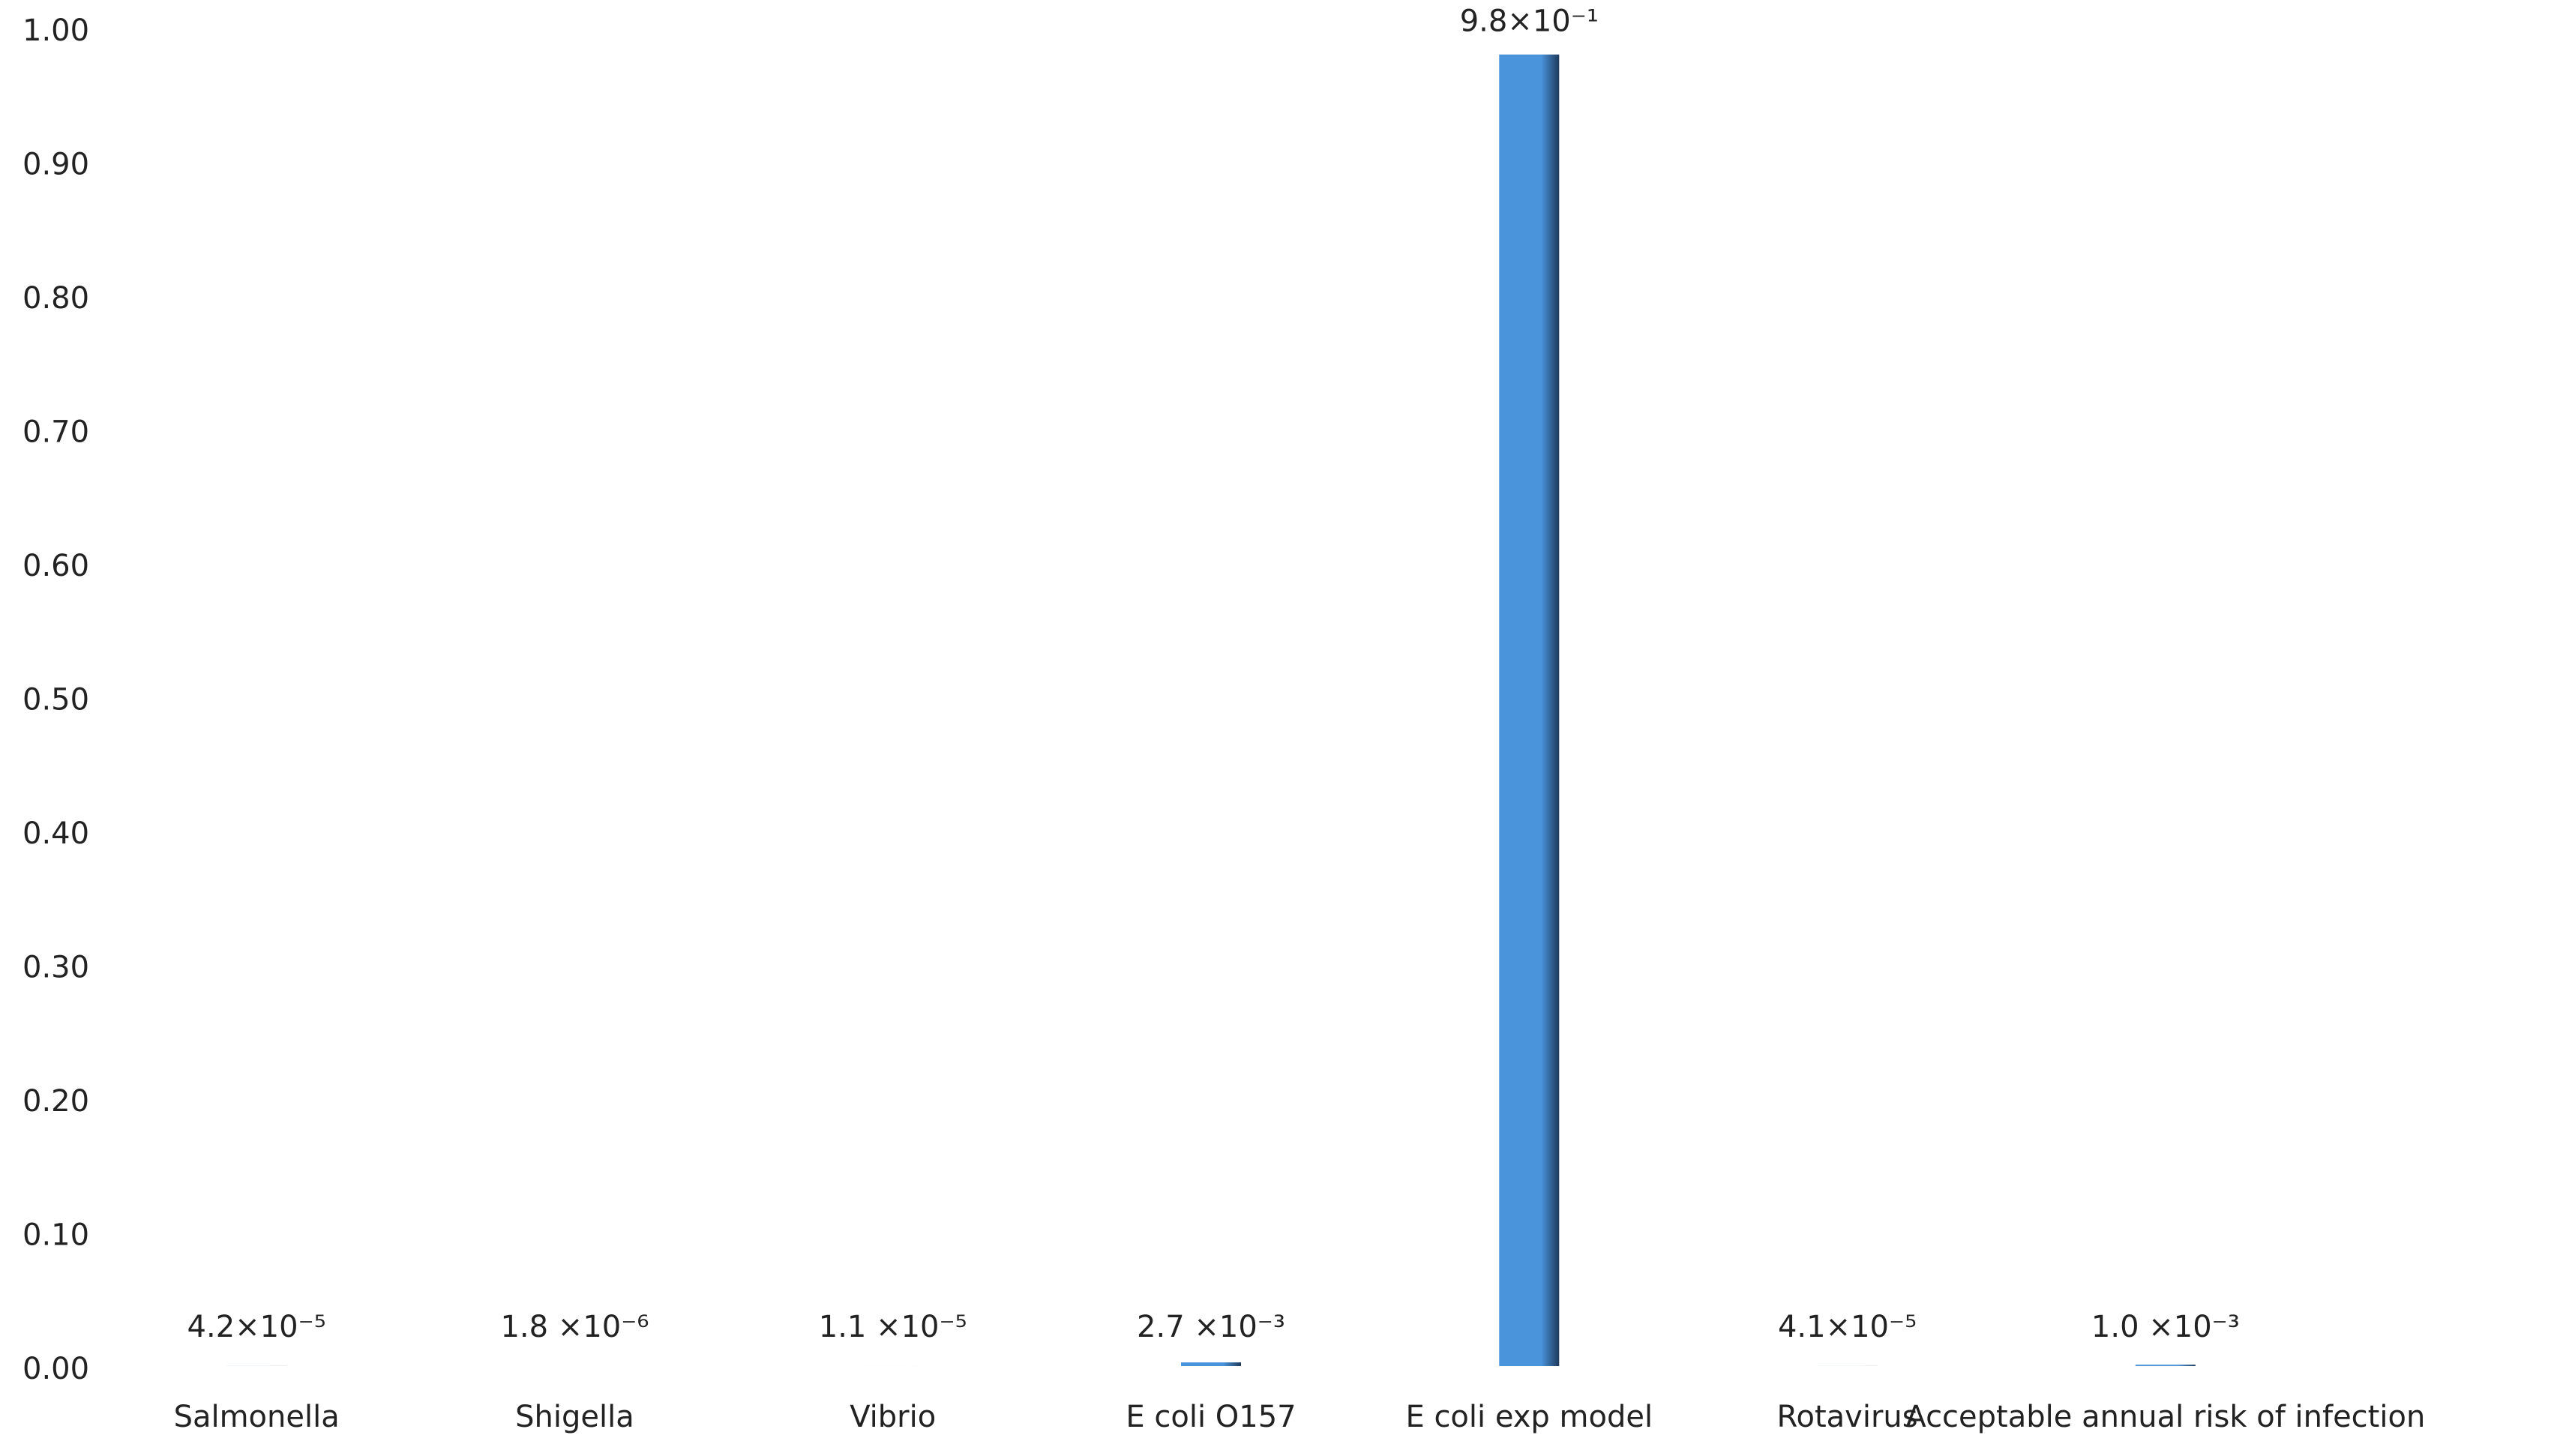  Describe the element at coordinates (55, 30) in the screenshot. I see `y-tick-label: 1.00` at that location.